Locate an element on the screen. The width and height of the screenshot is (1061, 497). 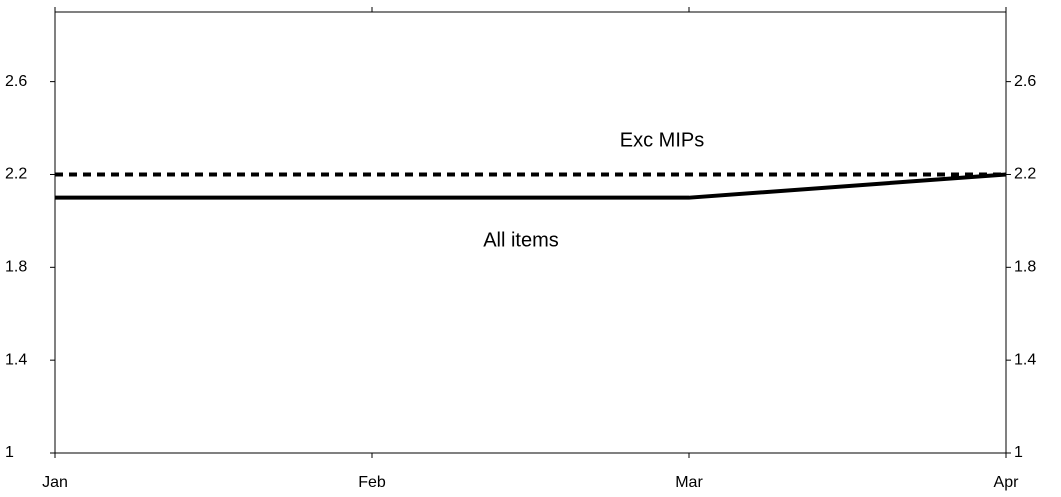
y-tick-label: 2.6 is located at coordinates (16, 81).